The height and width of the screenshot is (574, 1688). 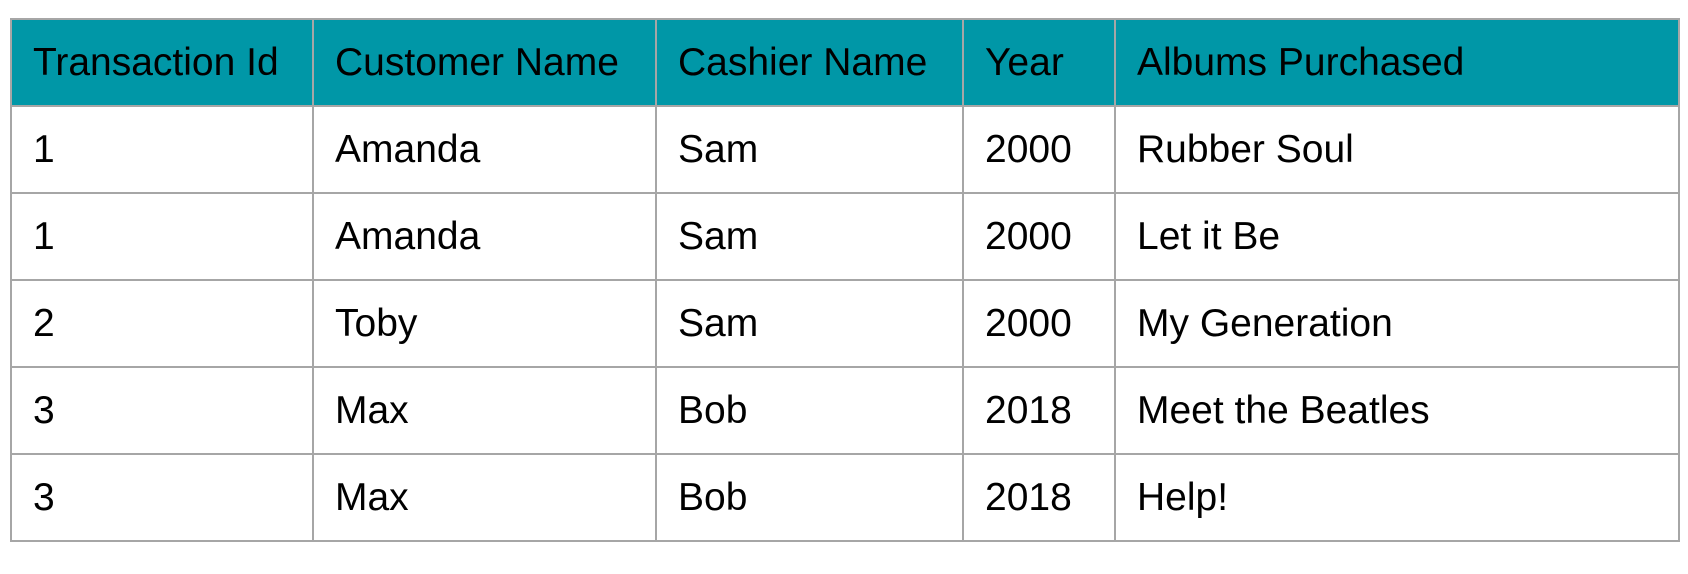 What do you see at coordinates (484, 62) in the screenshot?
I see `header-customer-name: Customer Name` at bounding box center [484, 62].